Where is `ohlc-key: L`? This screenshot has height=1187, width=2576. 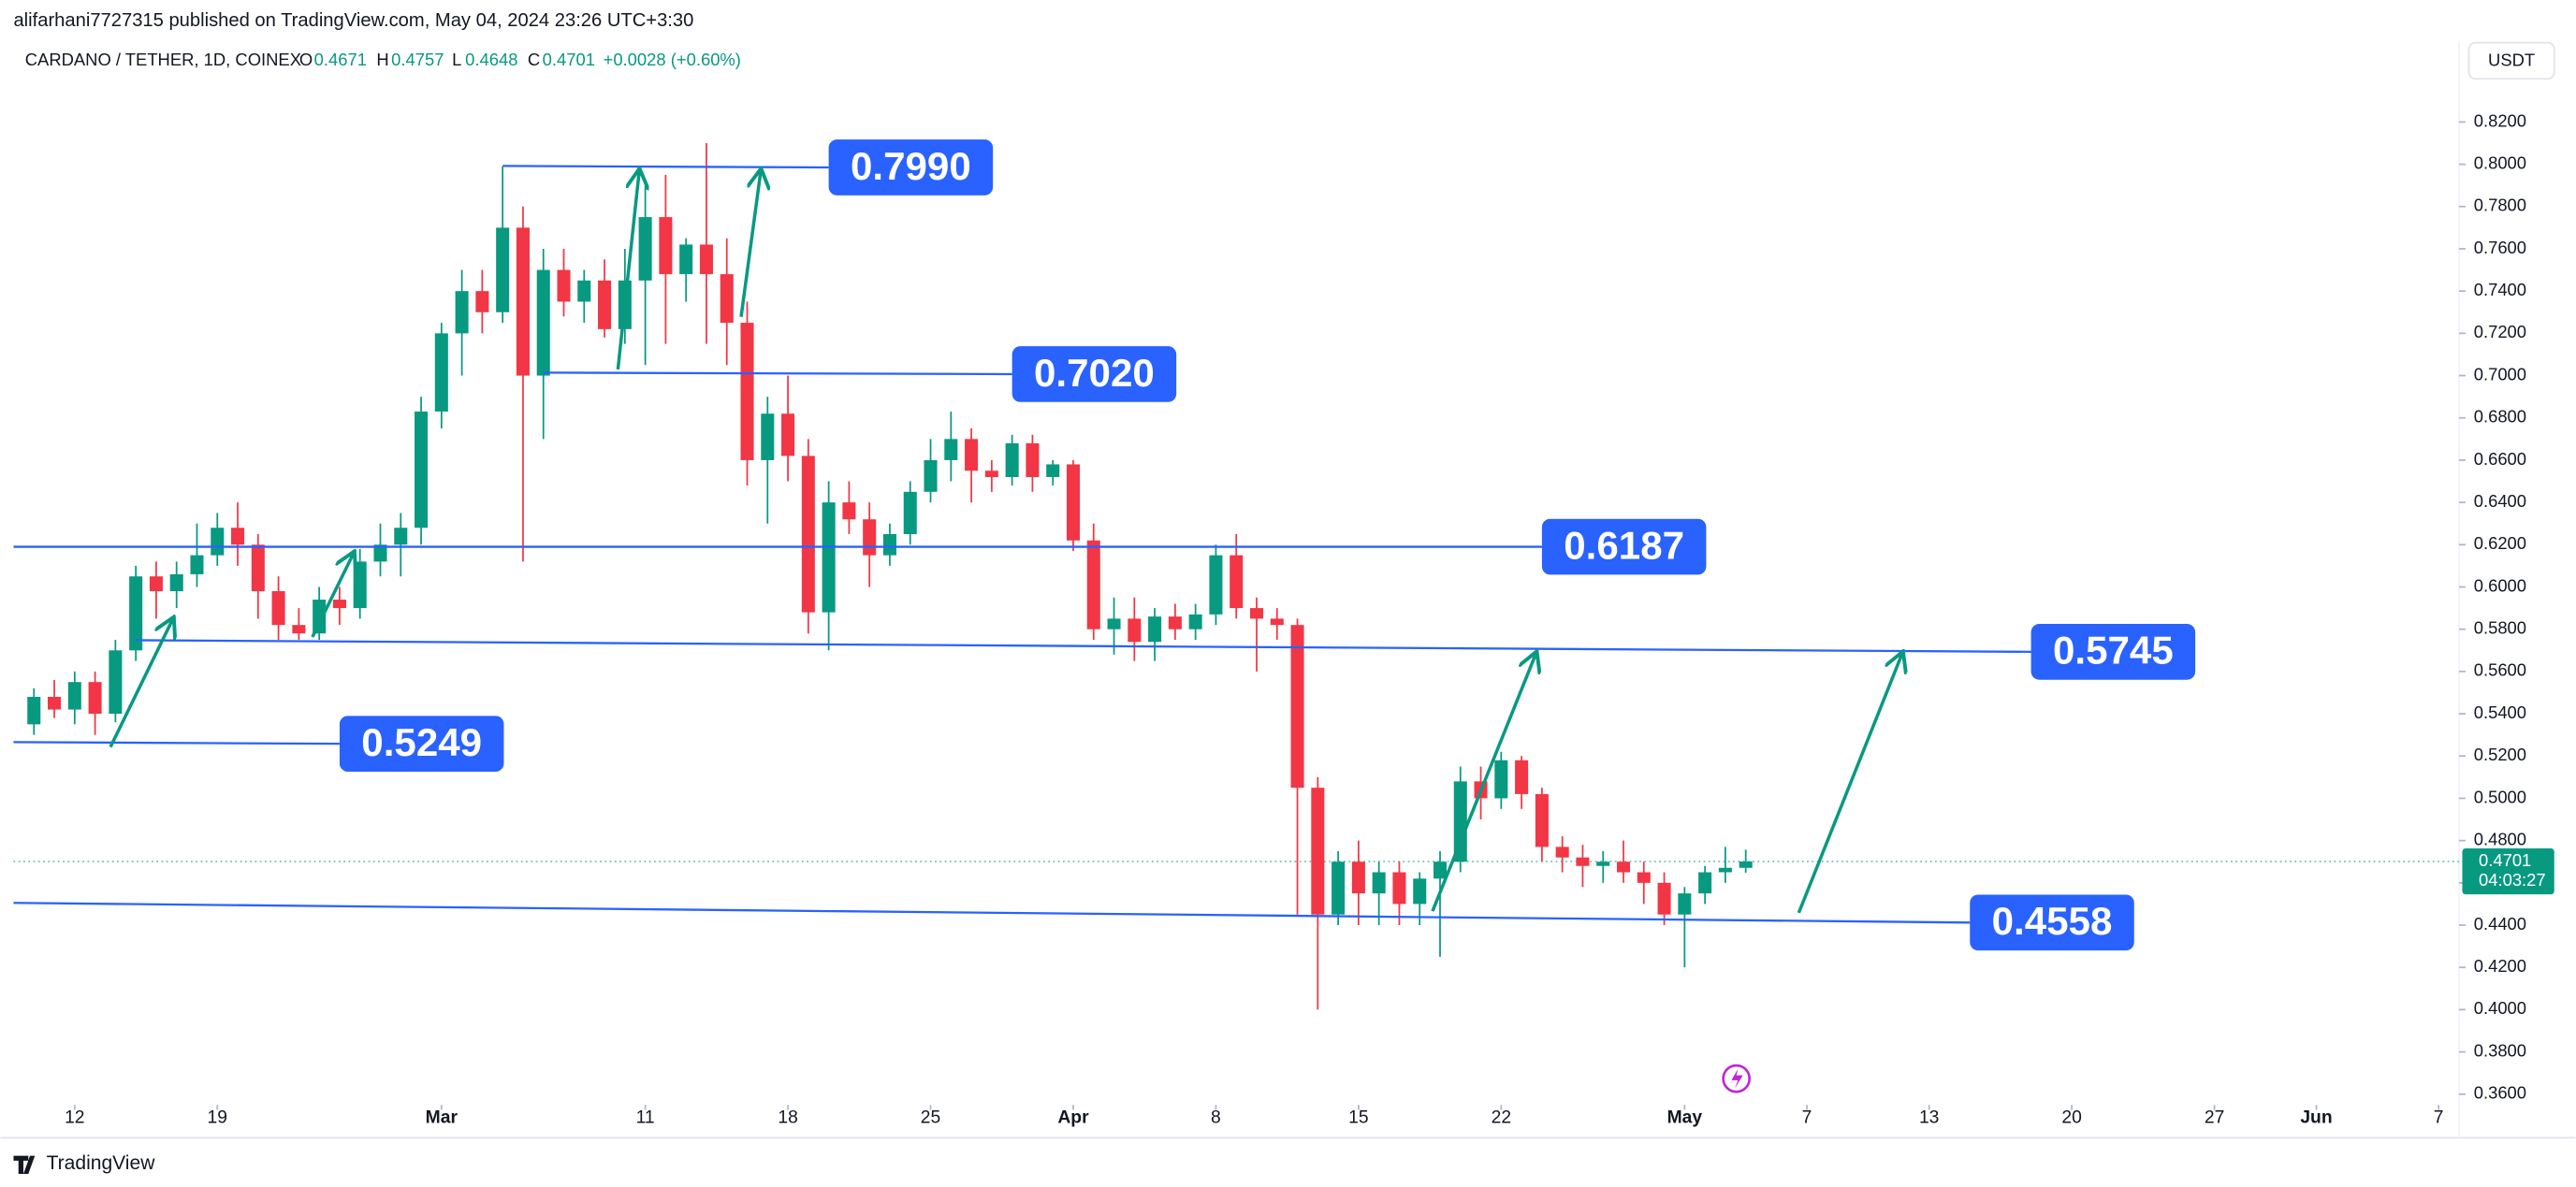
ohlc-key: L is located at coordinates (456, 60).